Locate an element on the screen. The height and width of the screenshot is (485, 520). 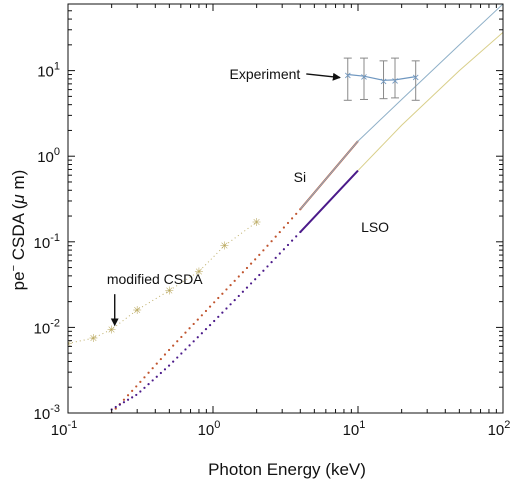
x-tick-exponent: 2 is located at coordinates (507, 425).